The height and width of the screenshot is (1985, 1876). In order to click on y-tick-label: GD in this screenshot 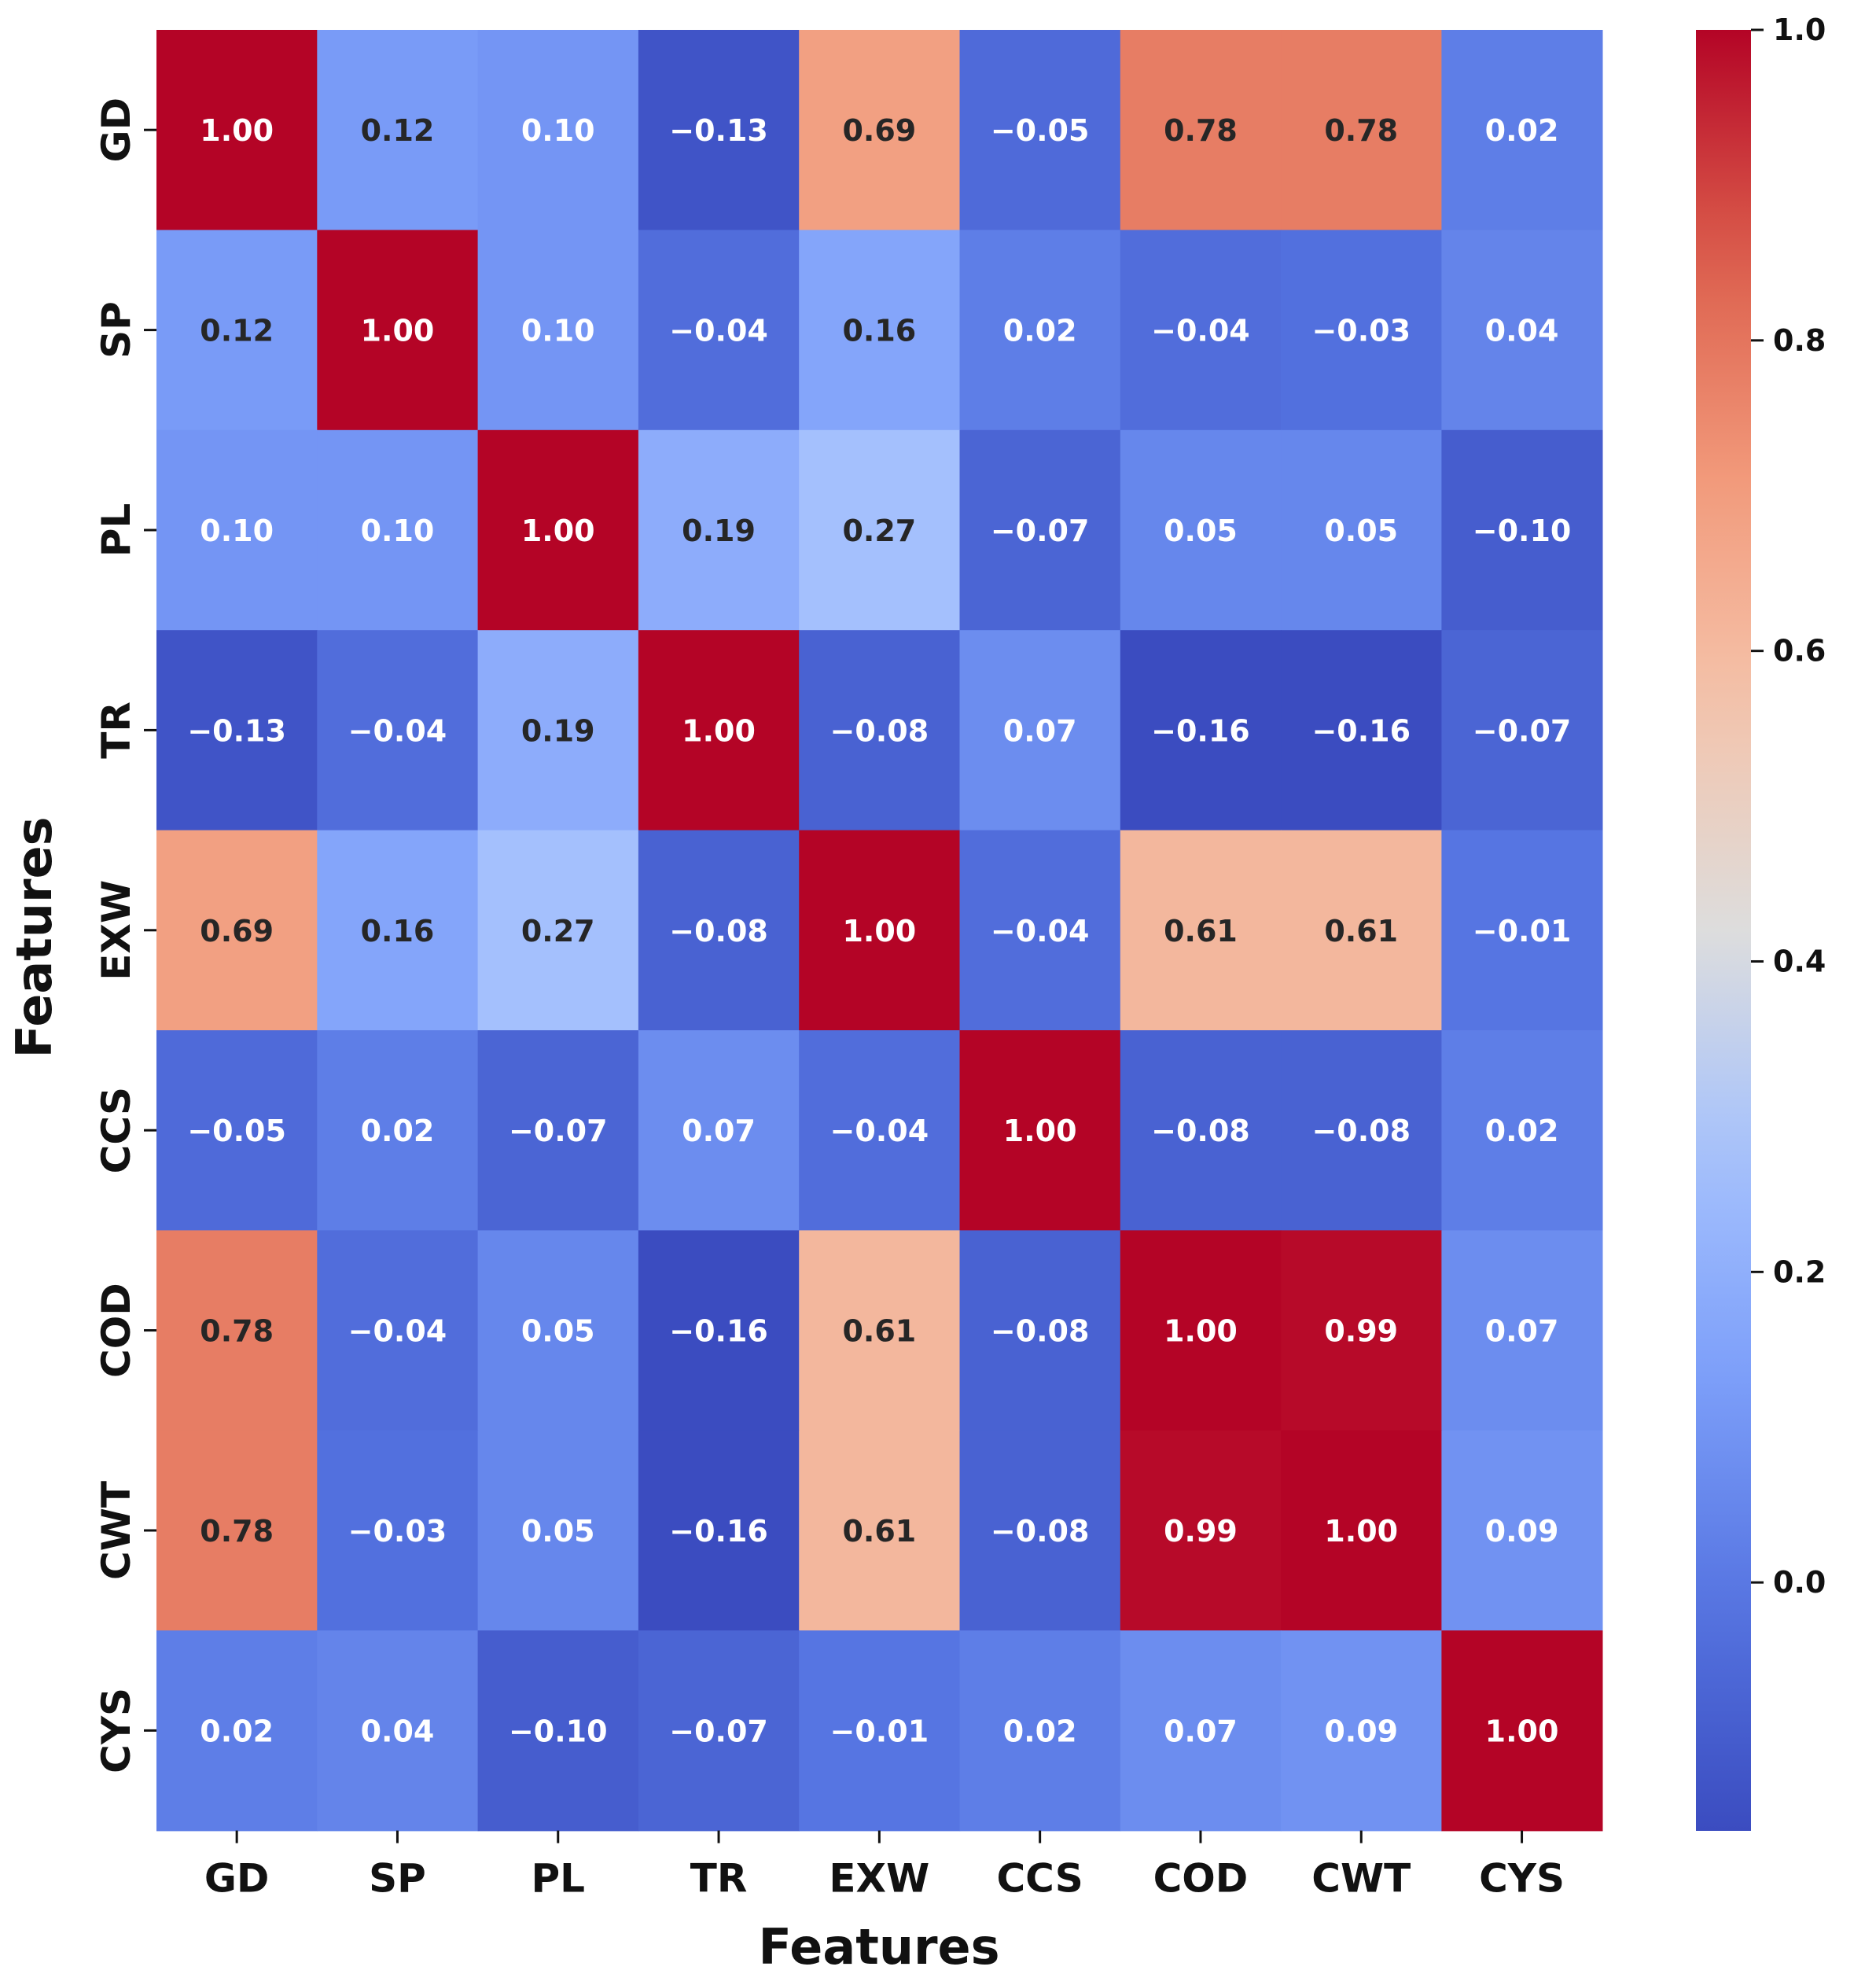, I will do `click(116, 130)`.